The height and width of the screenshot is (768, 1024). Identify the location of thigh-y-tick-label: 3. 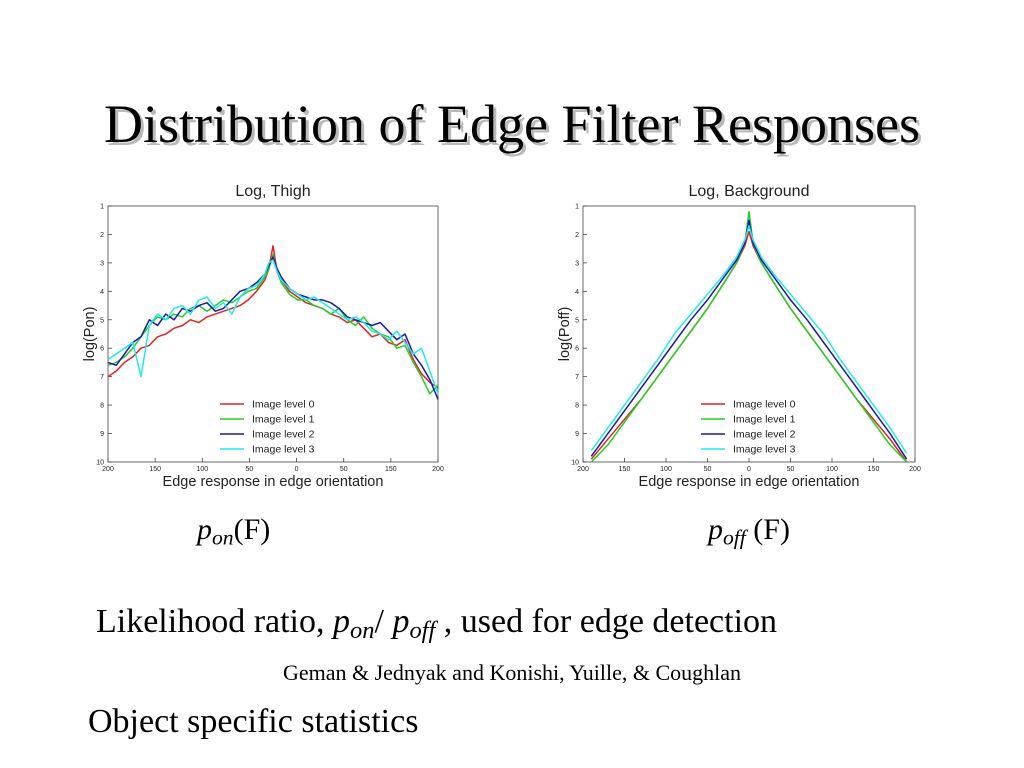
(102, 263).